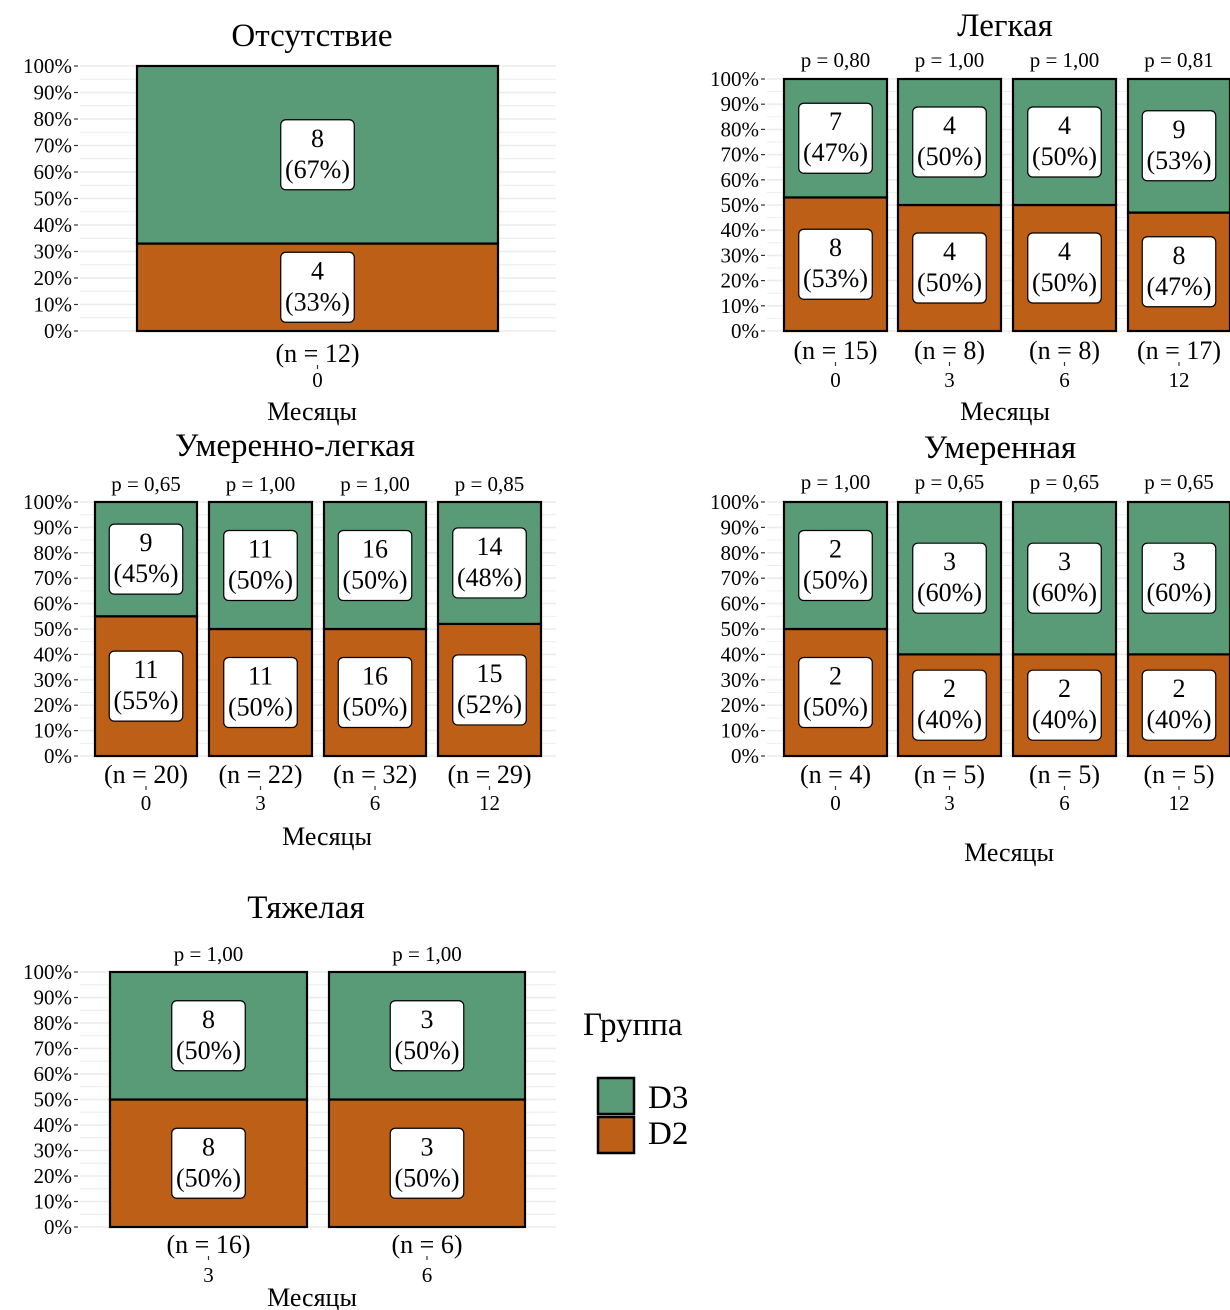 The width and height of the screenshot is (1230, 1310). I want to click on panel-title: Отсутствие, so click(311, 36).